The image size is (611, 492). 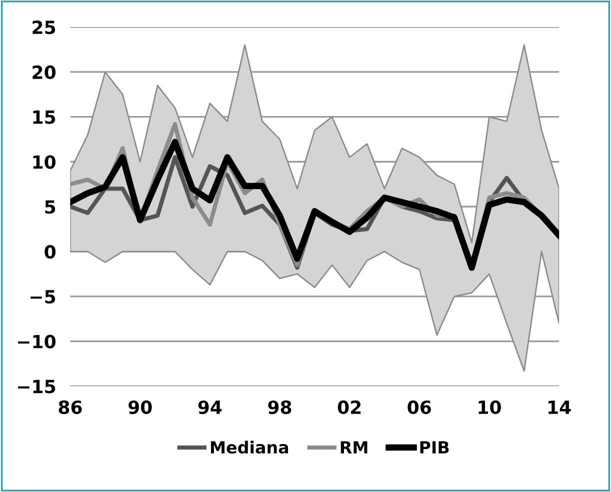 What do you see at coordinates (489, 407) in the screenshot?
I see `x-tick-label: 10` at bounding box center [489, 407].